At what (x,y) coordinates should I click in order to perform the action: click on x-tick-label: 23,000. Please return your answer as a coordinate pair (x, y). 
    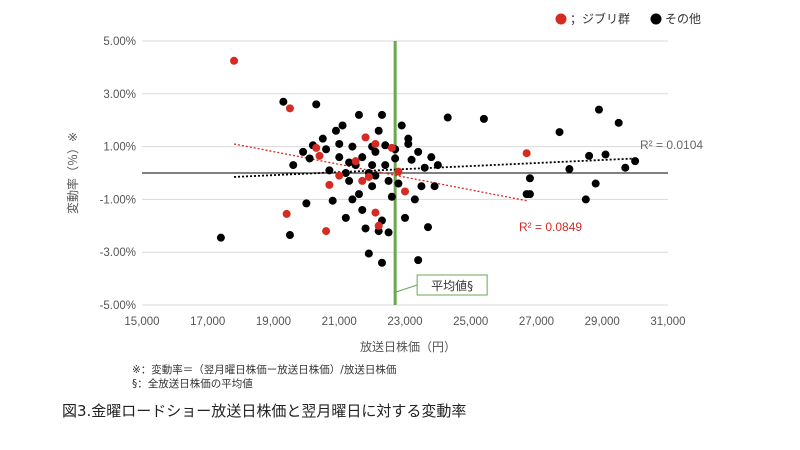
    Looking at the image, I should click on (404, 322).